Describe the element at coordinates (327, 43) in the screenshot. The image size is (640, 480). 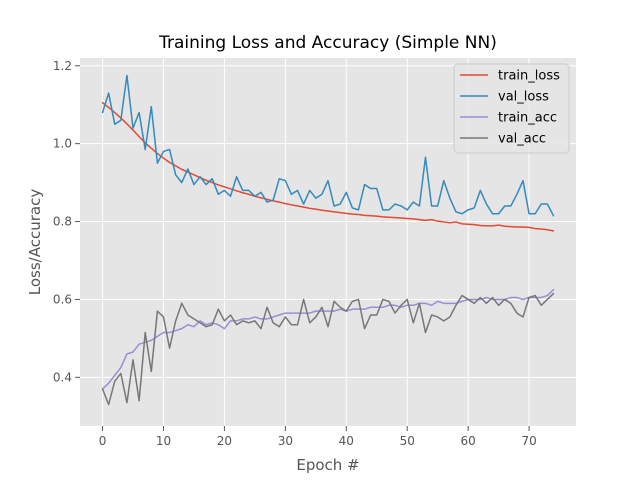
I see `chart-title: Training Loss and Accuracy (Simple NN)` at that location.